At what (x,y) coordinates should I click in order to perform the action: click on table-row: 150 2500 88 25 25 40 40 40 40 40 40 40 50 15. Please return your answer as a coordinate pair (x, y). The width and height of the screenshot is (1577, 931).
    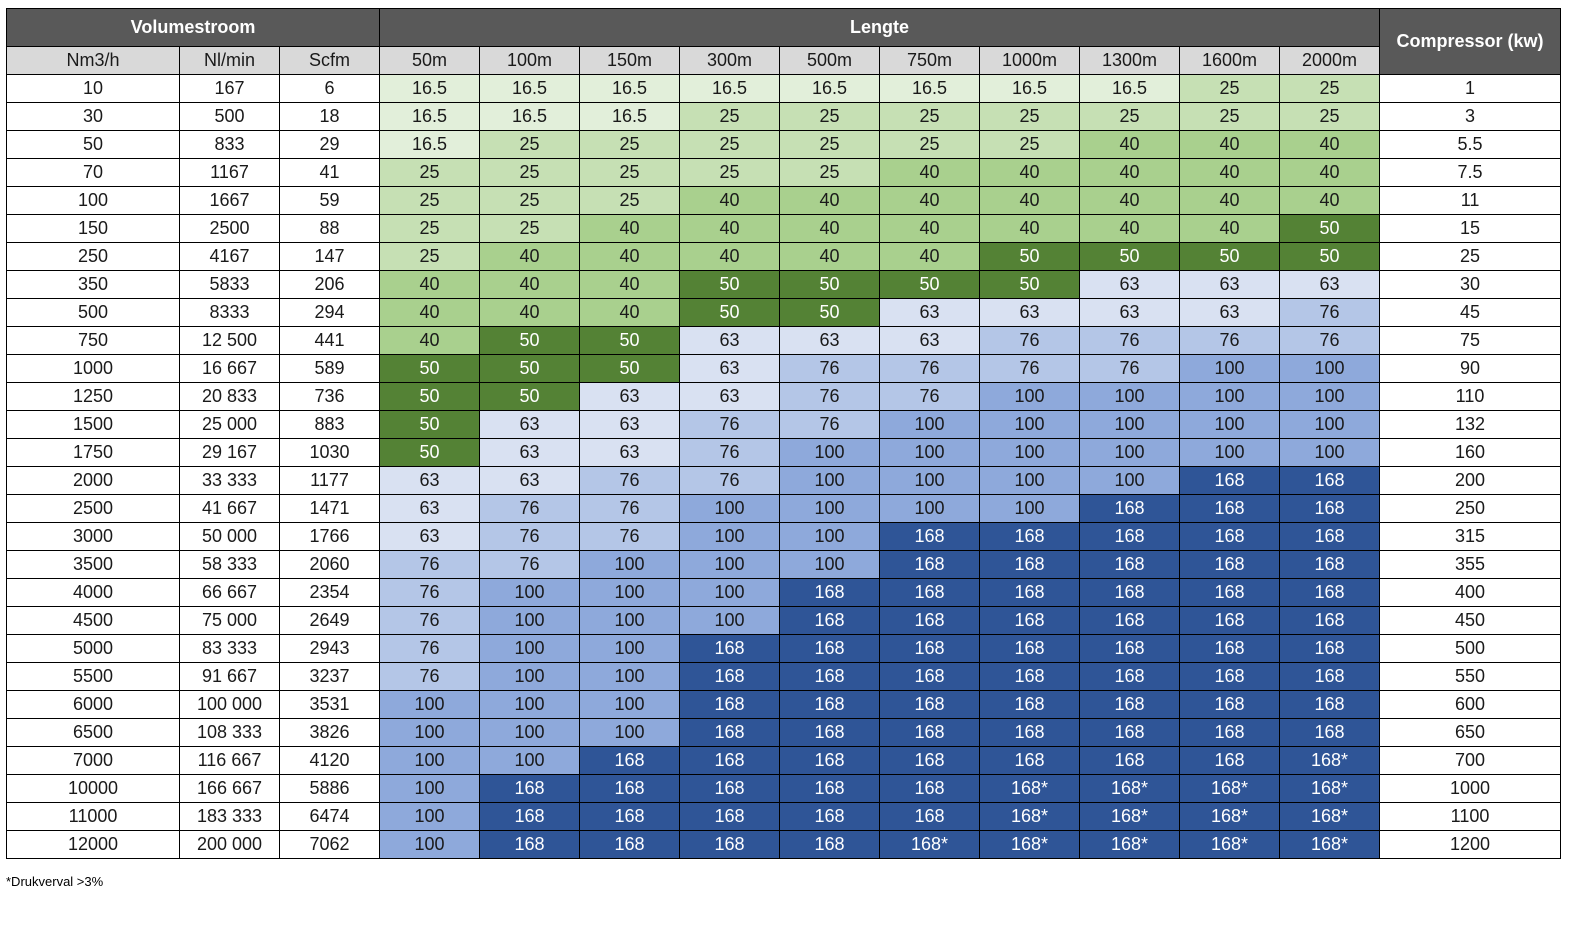
    Looking at the image, I should click on (784, 228).